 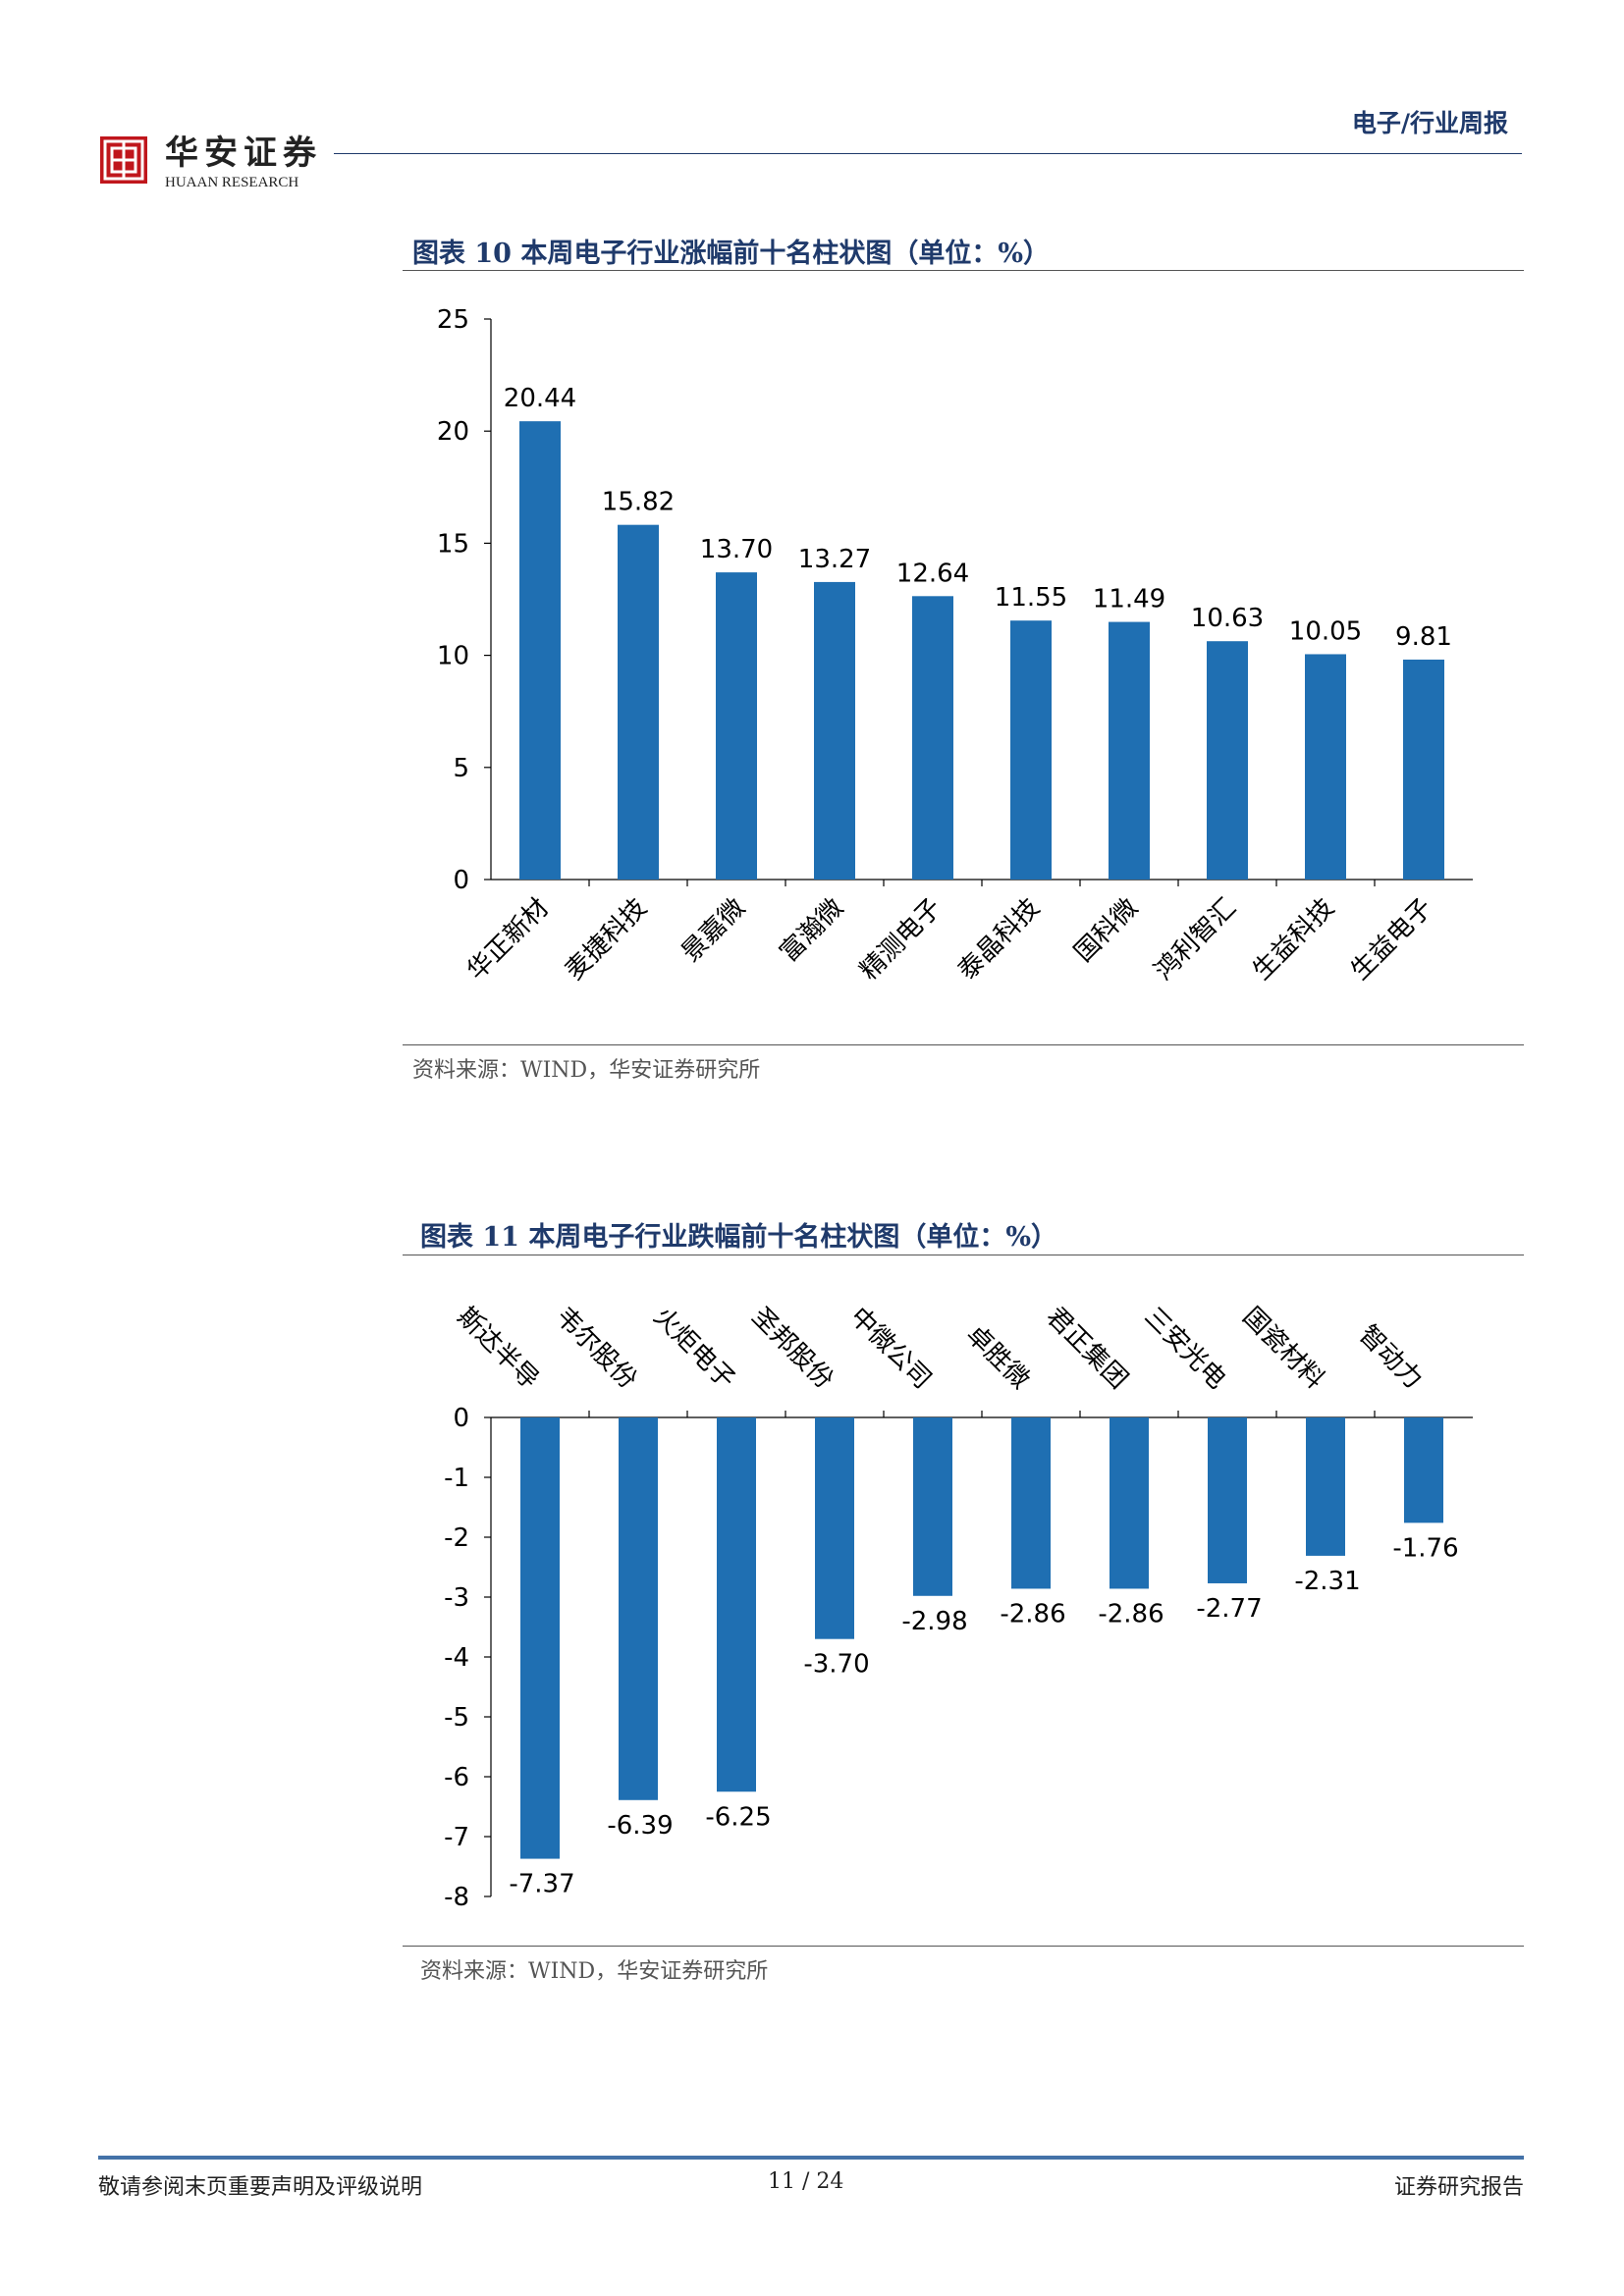 I want to click on y-tick-label: 10, so click(x=453, y=656).